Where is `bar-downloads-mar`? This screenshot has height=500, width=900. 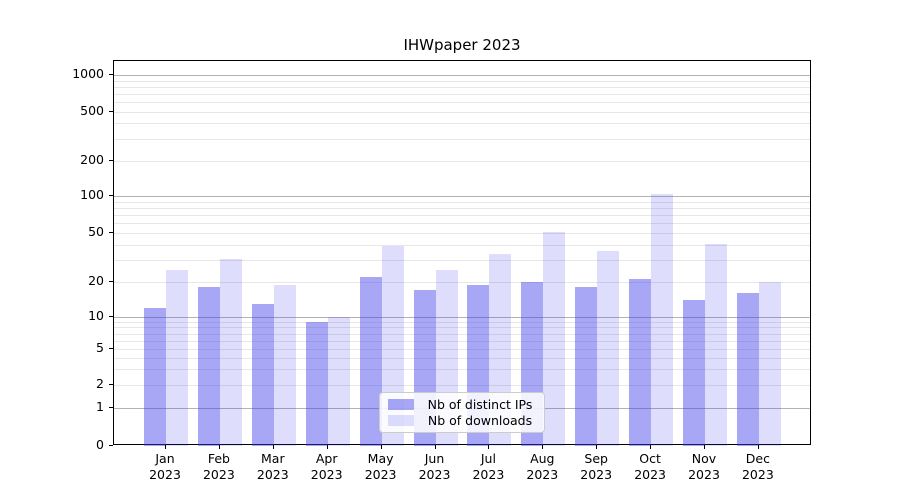
bar-downloads-mar is located at coordinates (284, 365).